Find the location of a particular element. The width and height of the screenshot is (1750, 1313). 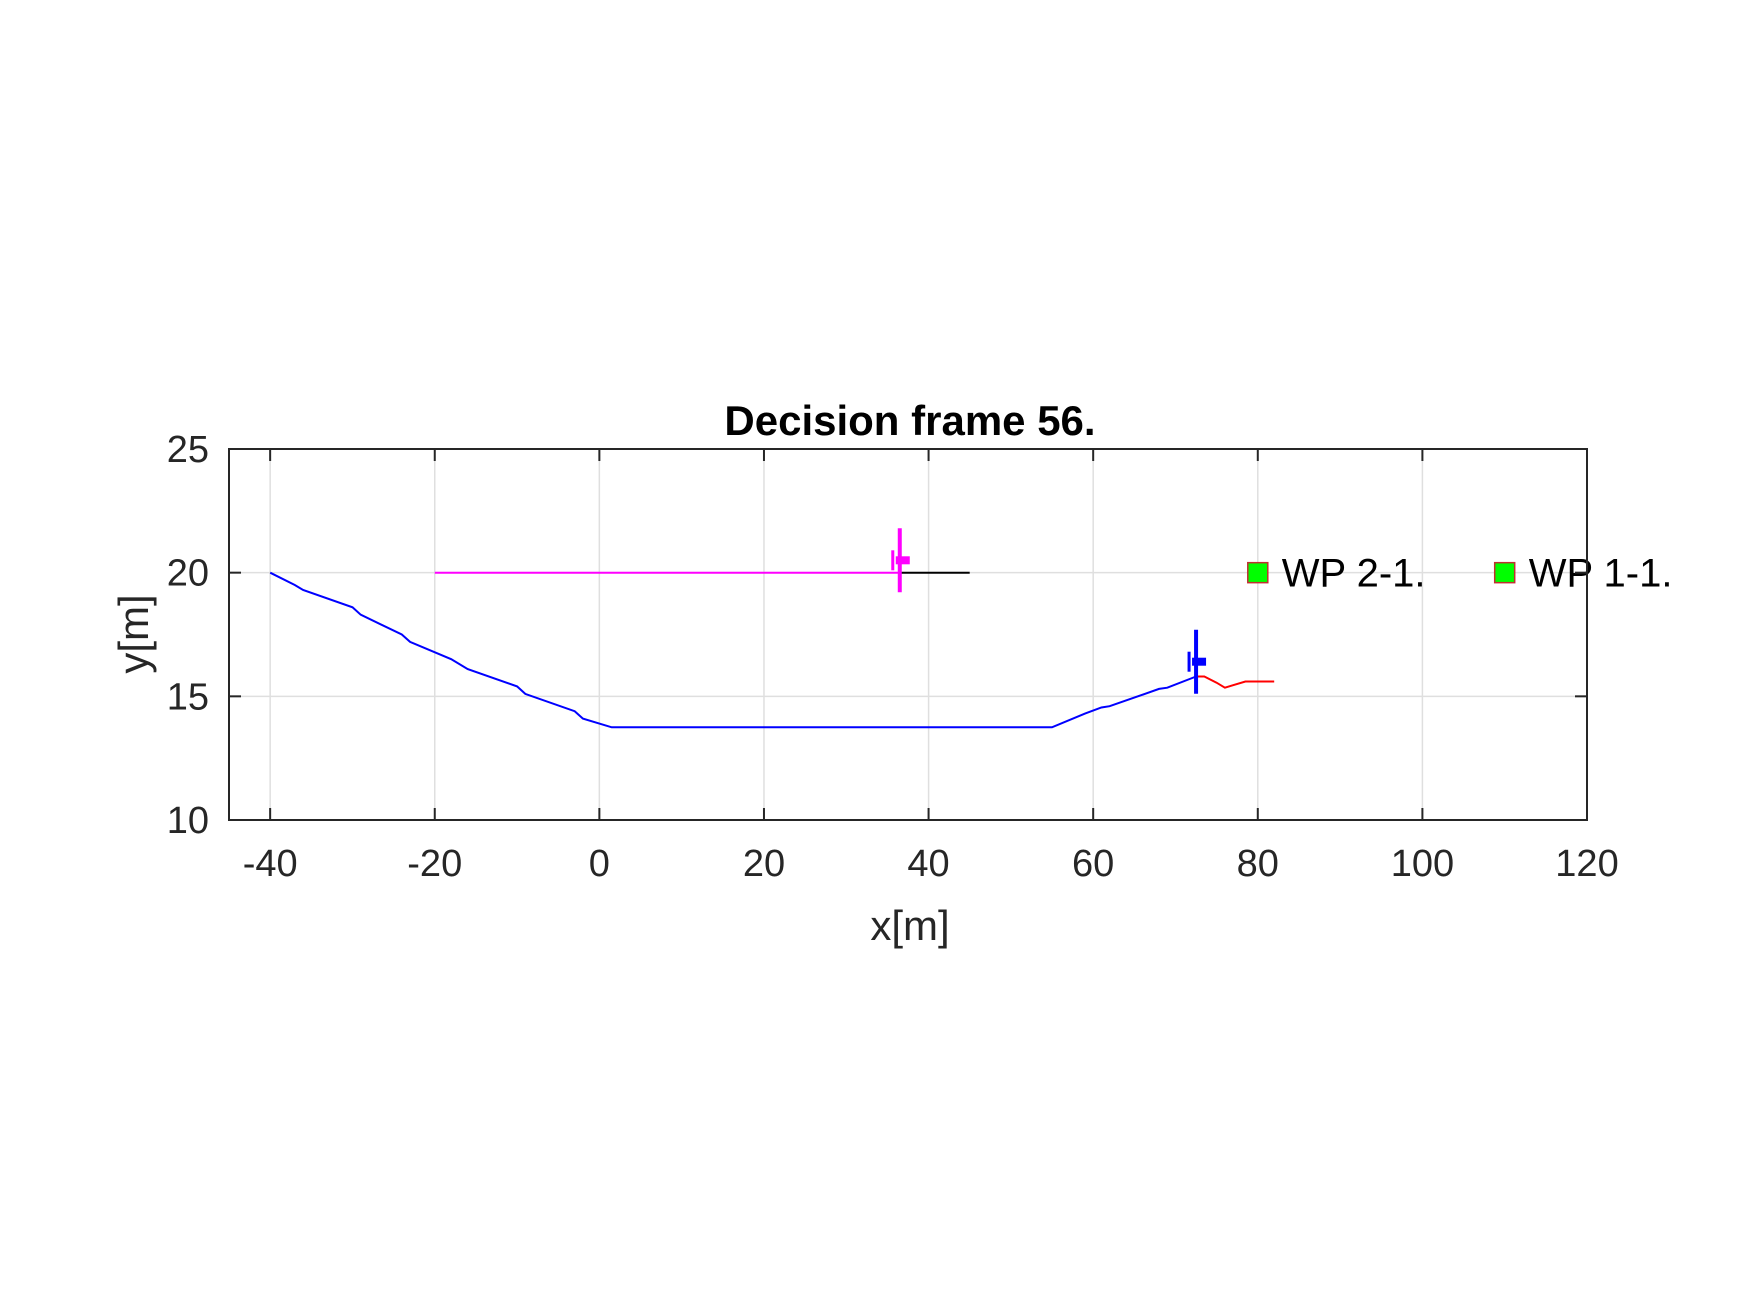

y-tick-label: 10 is located at coordinates (188, 821).